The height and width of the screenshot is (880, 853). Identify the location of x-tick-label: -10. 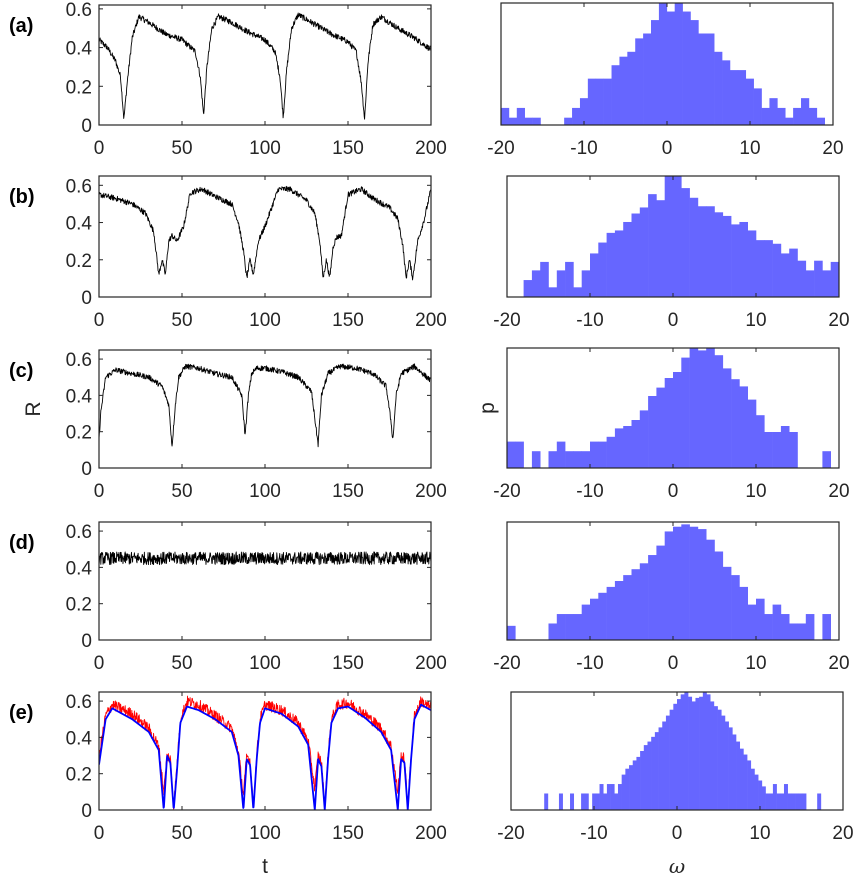
(589, 491).